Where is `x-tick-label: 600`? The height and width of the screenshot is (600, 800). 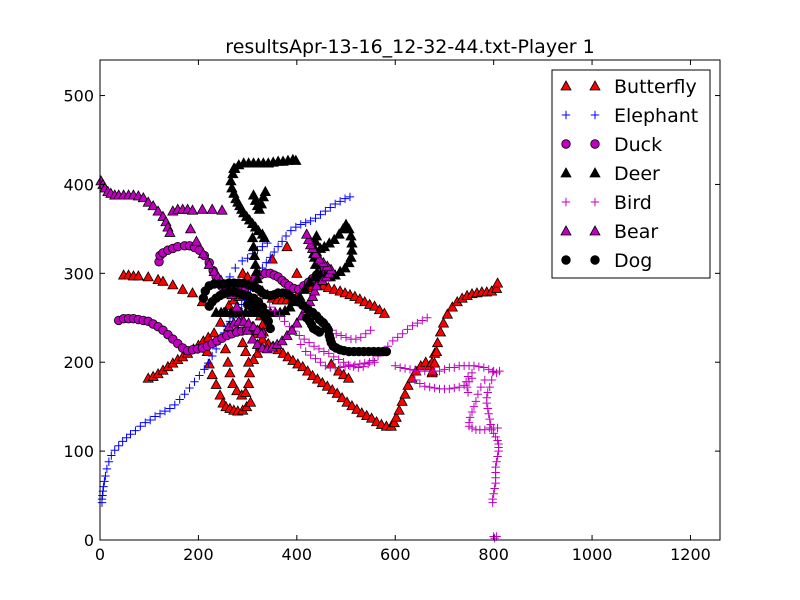
x-tick-label: 600 is located at coordinates (395, 554).